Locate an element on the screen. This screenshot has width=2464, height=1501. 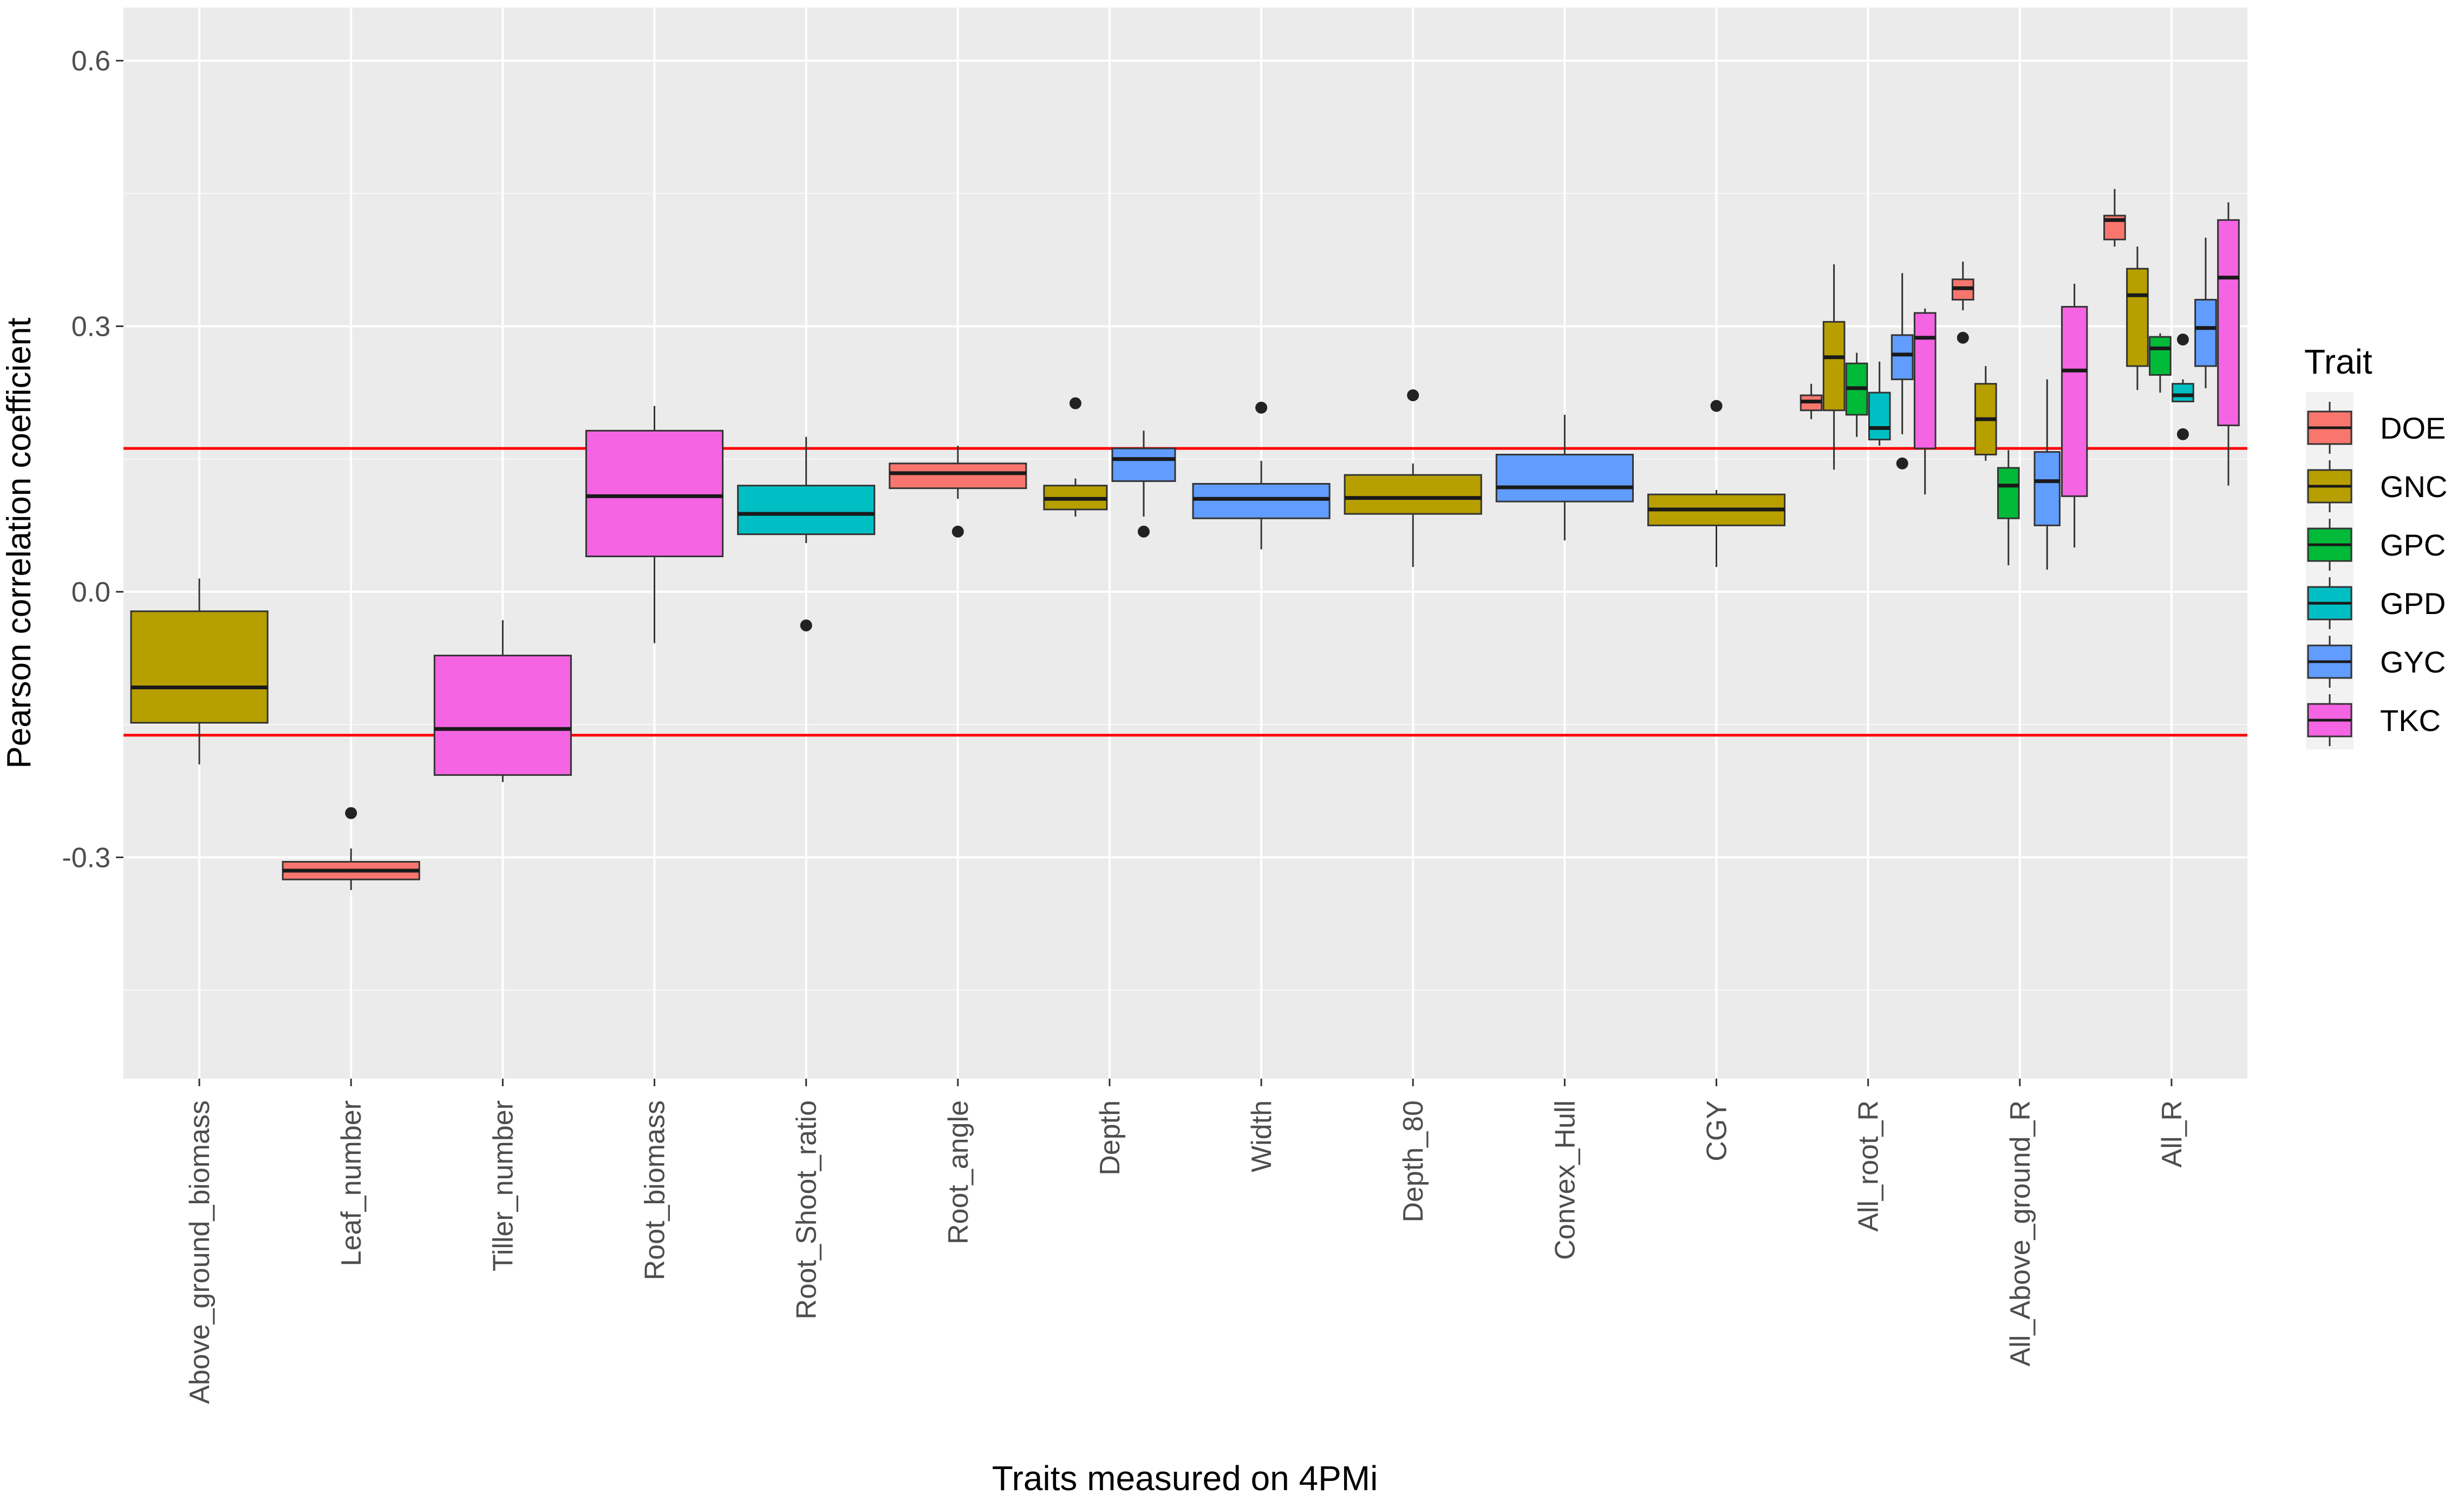
box-Root_biomass-TKC is located at coordinates (654, 524).